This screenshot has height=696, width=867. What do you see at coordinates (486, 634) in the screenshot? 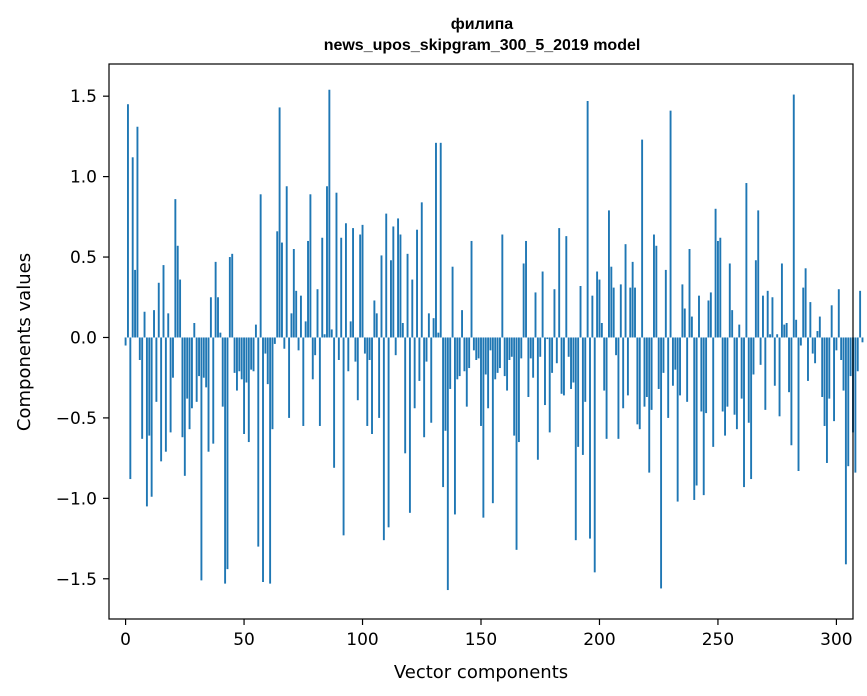
I see `x-axis-ticks: 0 50 100 150 200 250 300` at bounding box center [486, 634].